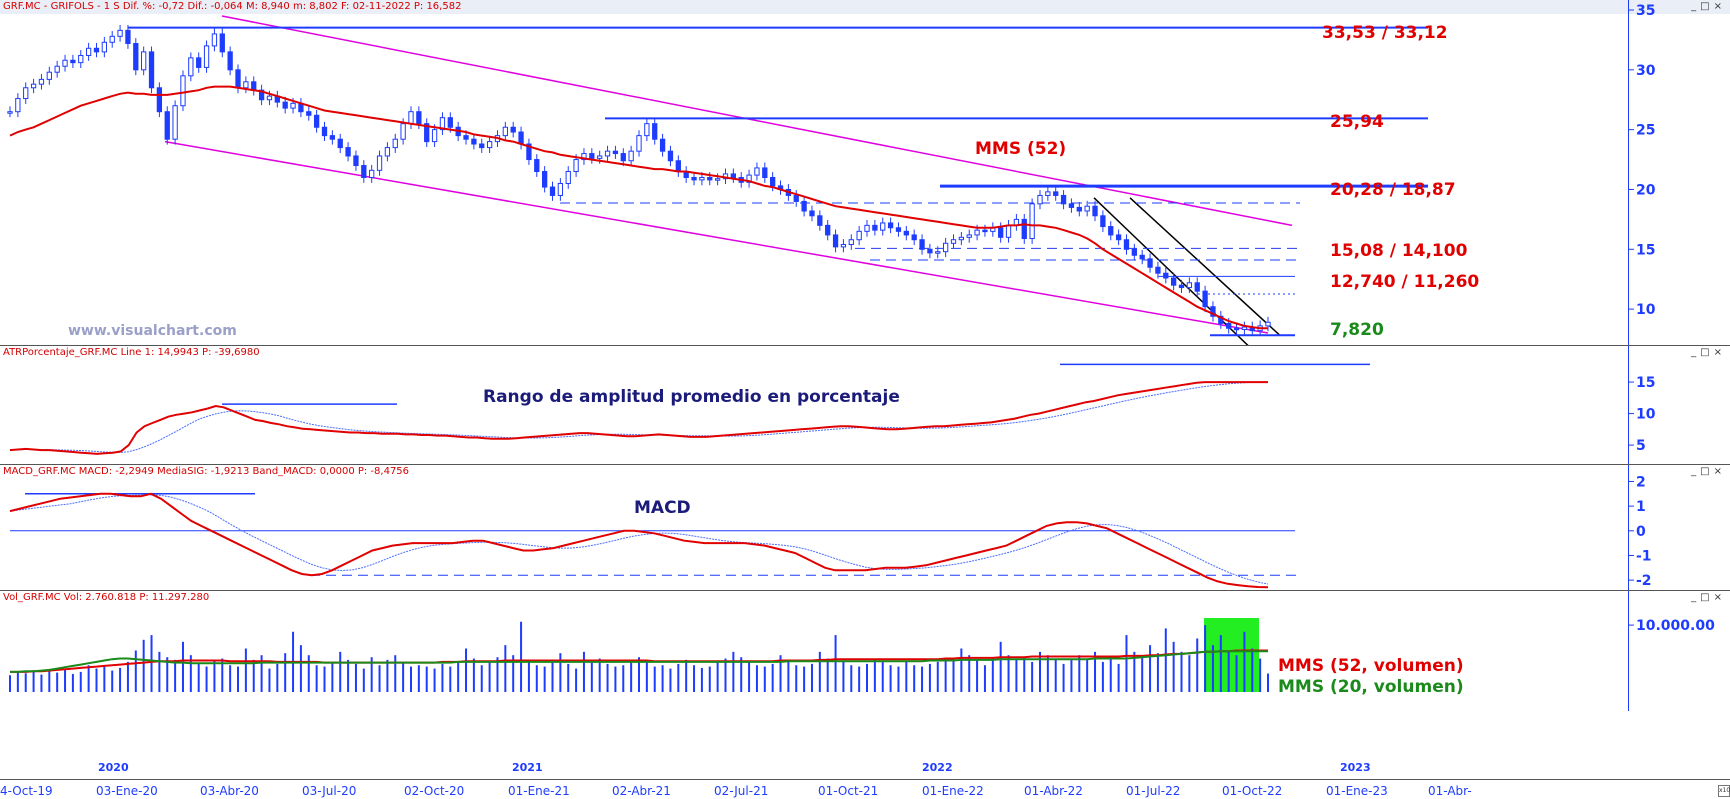 This screenshot has height=799, width=1730. Describe the element at coordinates (1645, 11) in the screenshot. I see `price-y-tick-label: 35` at that location.